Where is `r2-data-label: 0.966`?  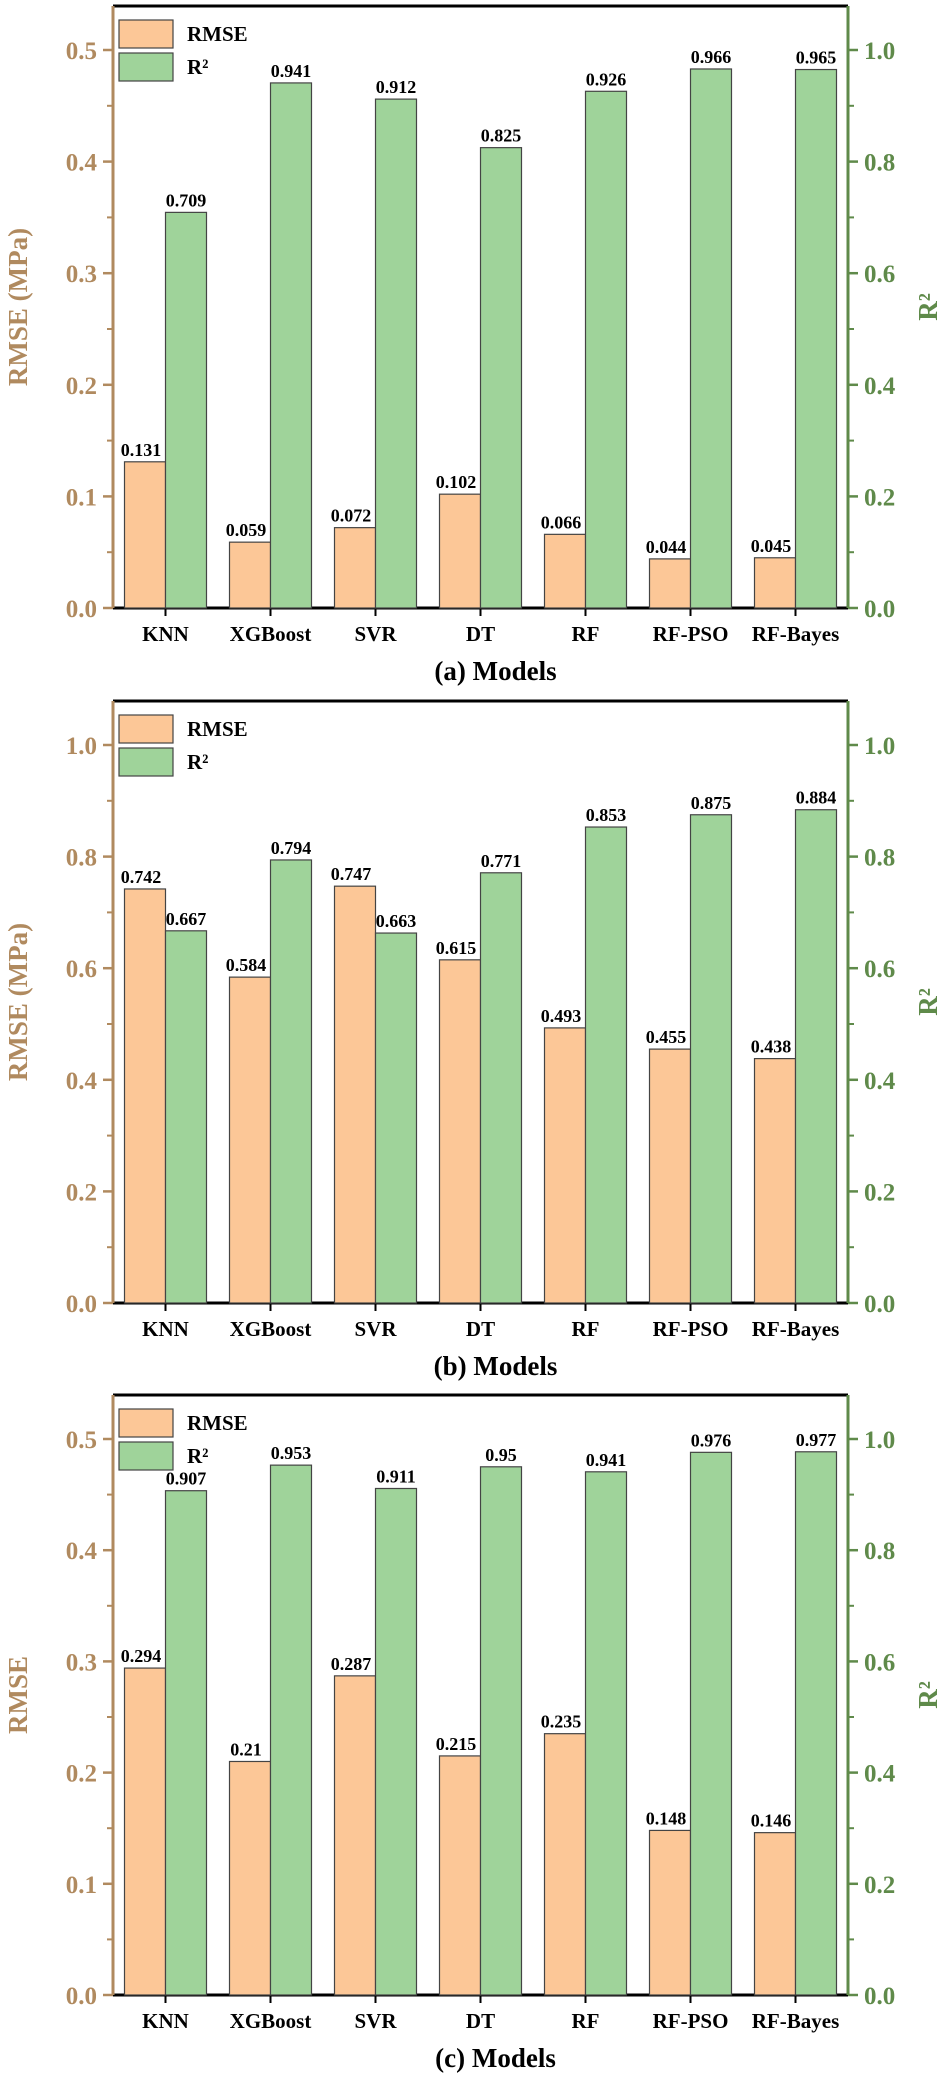
r2-data-label: 0.966 is located at coordinates (711, 57).